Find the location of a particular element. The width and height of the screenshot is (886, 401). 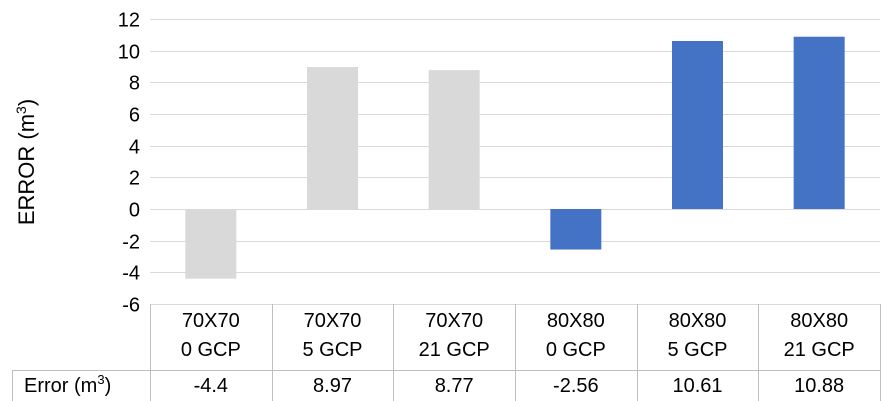

table-value: 8.97 is located at coordinates (332, 386).